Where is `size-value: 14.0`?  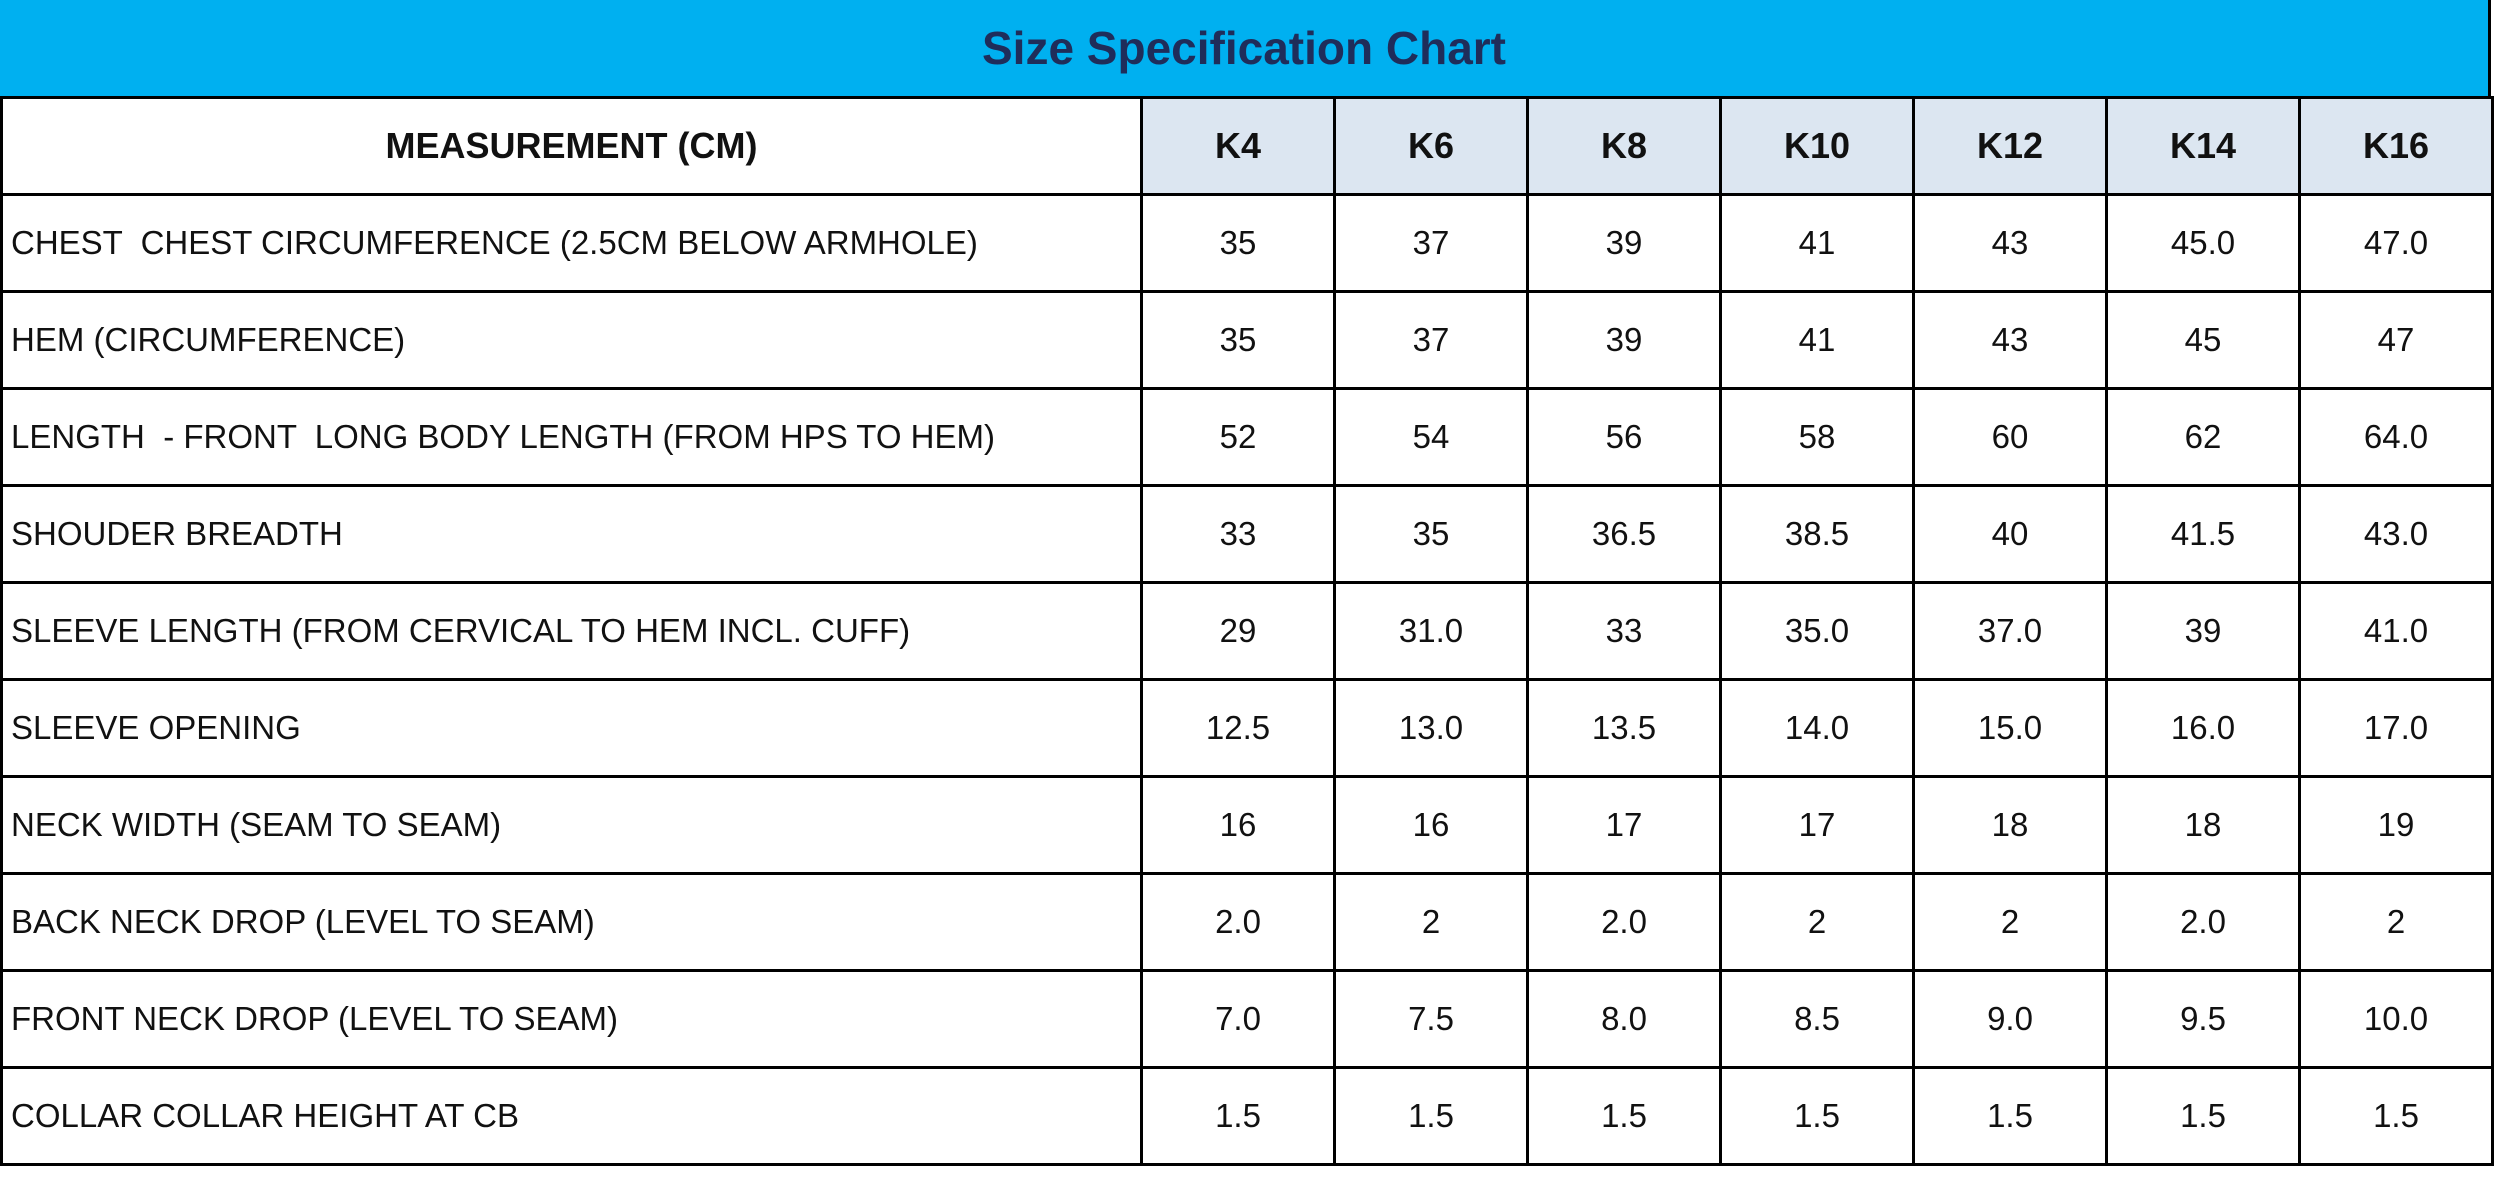 size-value: 14.0 is located at coordinates (1817, 728).